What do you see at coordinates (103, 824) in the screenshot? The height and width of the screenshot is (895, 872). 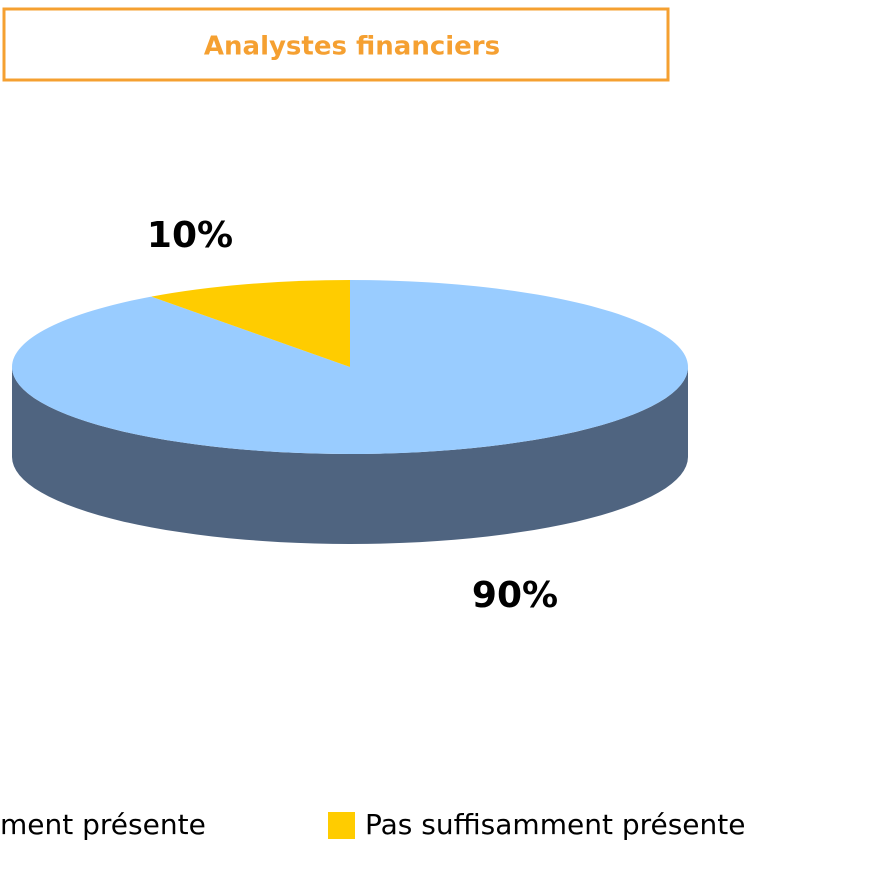 I see `legend-label: ment présente` at bounding box center [103, 824].